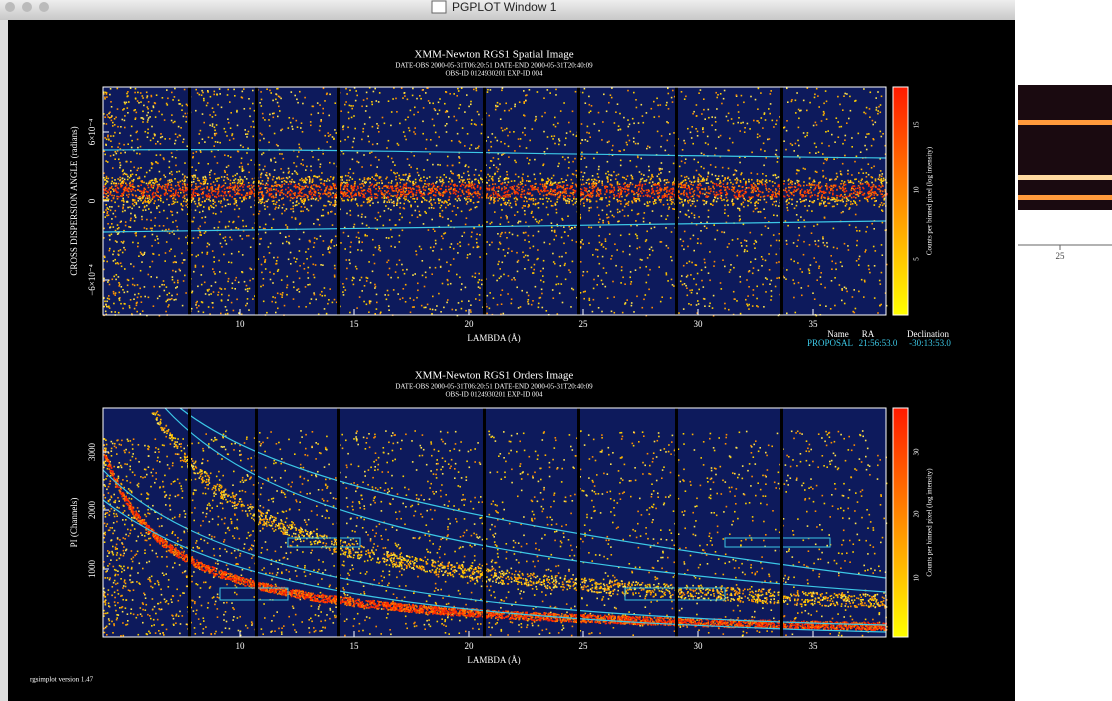 The height and width of the screenshot is (701, 1112). Describe the element at coordinates (10, 7) in the screenshot. I see `close-button` at that location.